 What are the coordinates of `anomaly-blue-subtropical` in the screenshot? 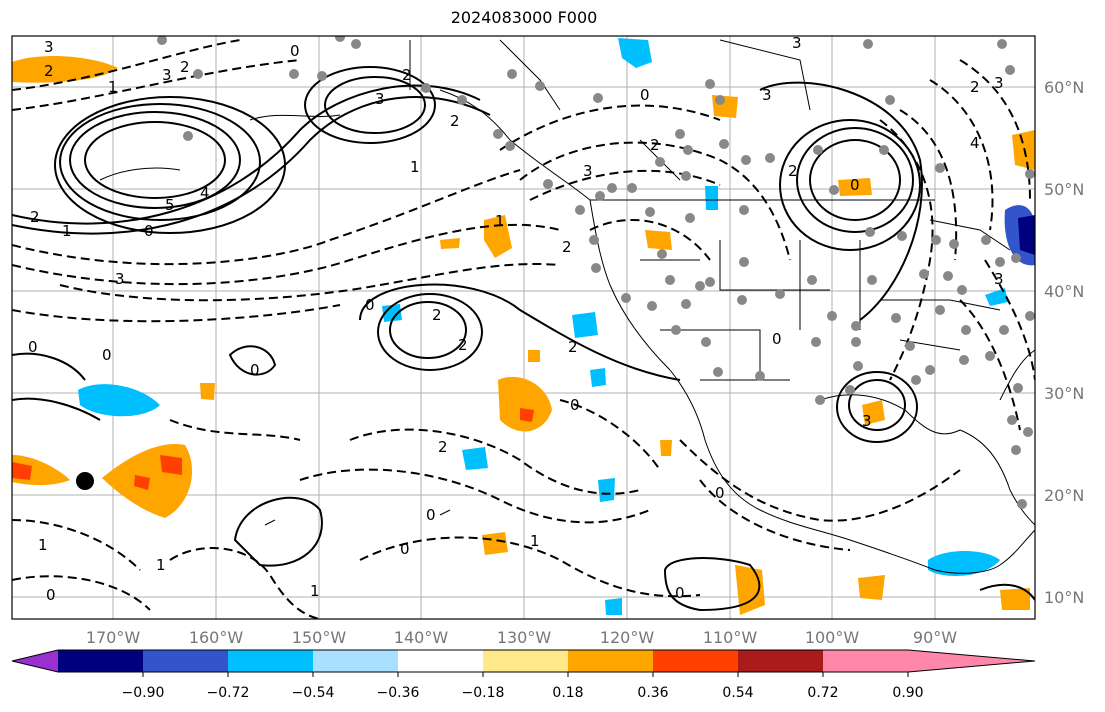 It's located at (119, 400).